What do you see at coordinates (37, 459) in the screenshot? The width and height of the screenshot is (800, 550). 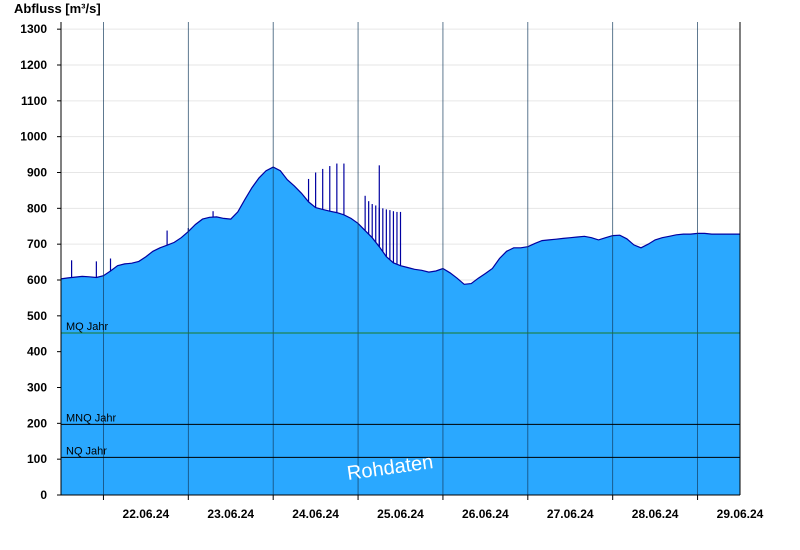 I see `y-tick-label: 100` at bounding box center [37, 459].